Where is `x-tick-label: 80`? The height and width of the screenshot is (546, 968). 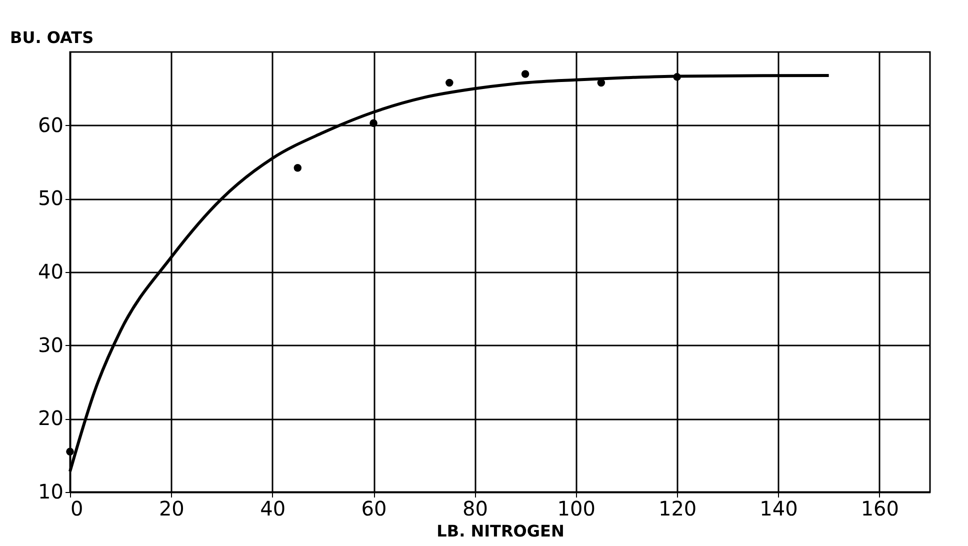
x-tick-label: 80 is located at coordinates (475, 508).